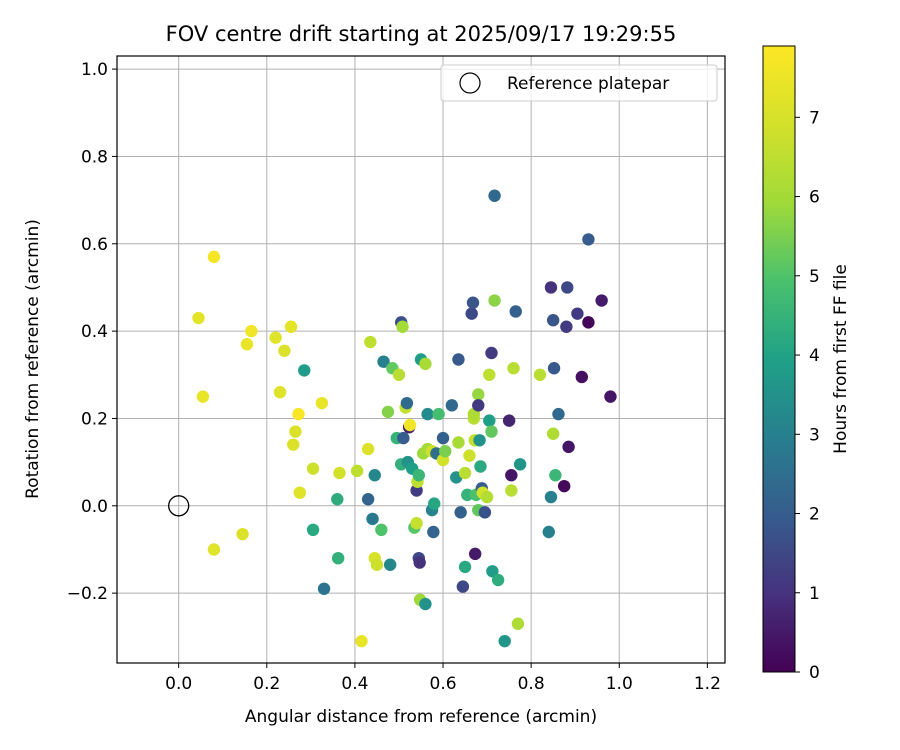 Image resolution: width=900 pixels, height=750 pixels. What do you see at coordinates (94, 419) in the screenshot?
I see `y-tick-label: 0.2` at bounding box center [94, 419].